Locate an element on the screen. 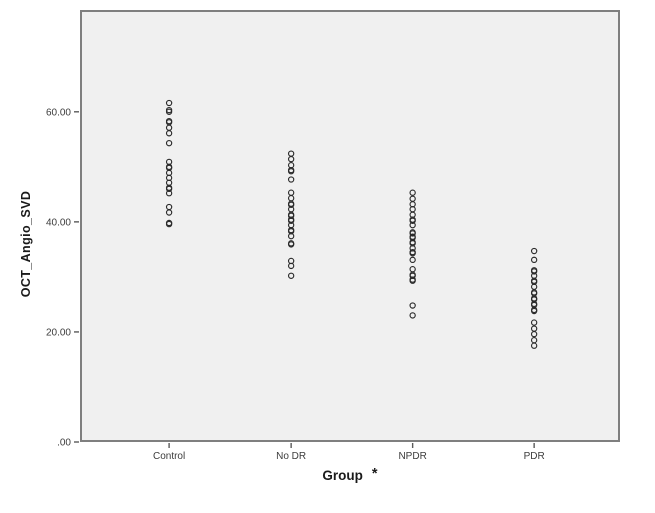  x-tick-label: No DR is located at coordinates (291, 456).